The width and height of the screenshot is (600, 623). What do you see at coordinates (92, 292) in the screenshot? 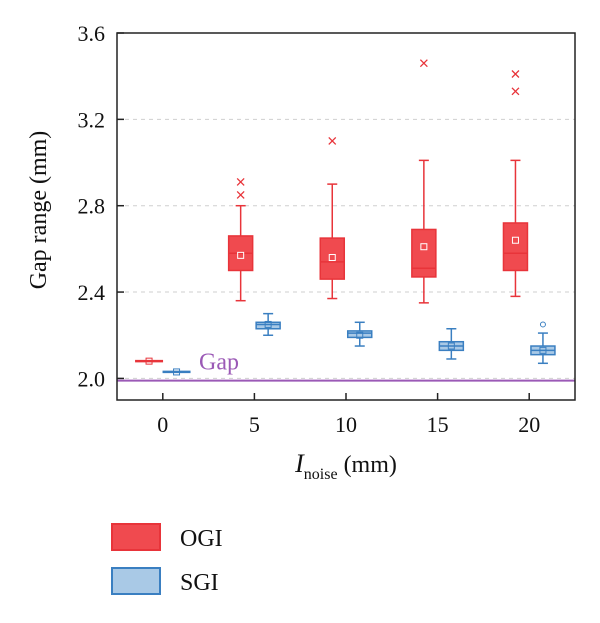
I see `y-tick-label: 2.4` at bounding box center [92, 292].